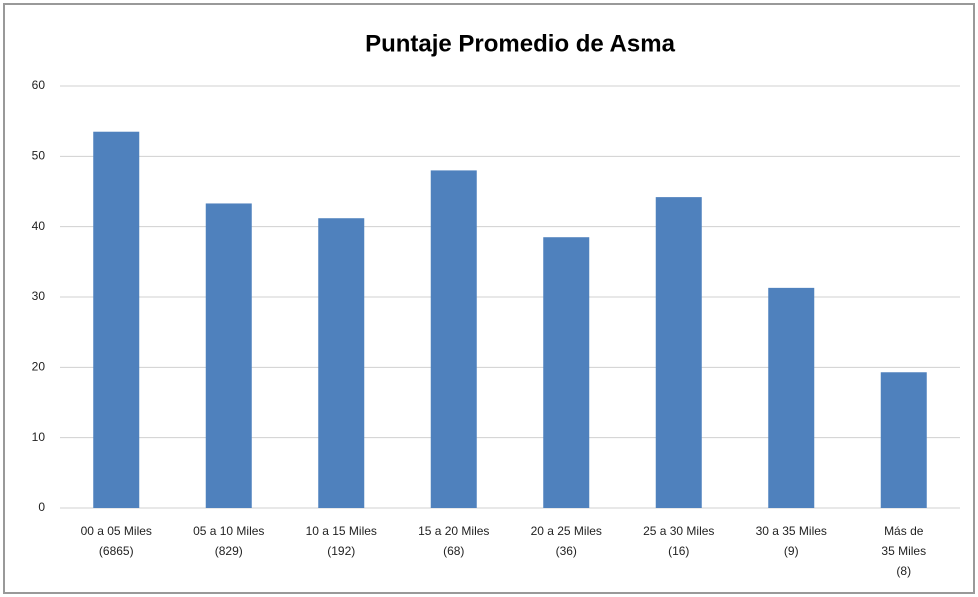 This screenshot has width=978, height=597. I want to click on x-tick-label: (9), so click(791, 551).